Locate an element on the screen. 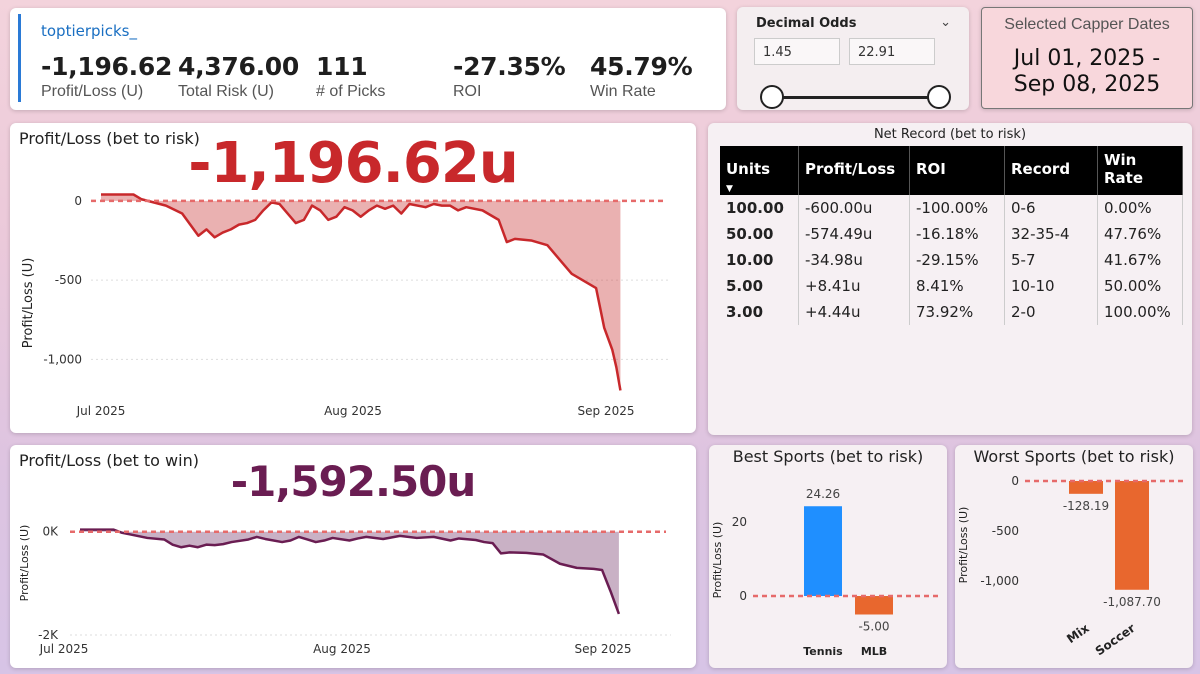 The height and width of the screenshot is (674, 1200). cell-profit-loss: -574.49u is located at coordinates (854, 234).